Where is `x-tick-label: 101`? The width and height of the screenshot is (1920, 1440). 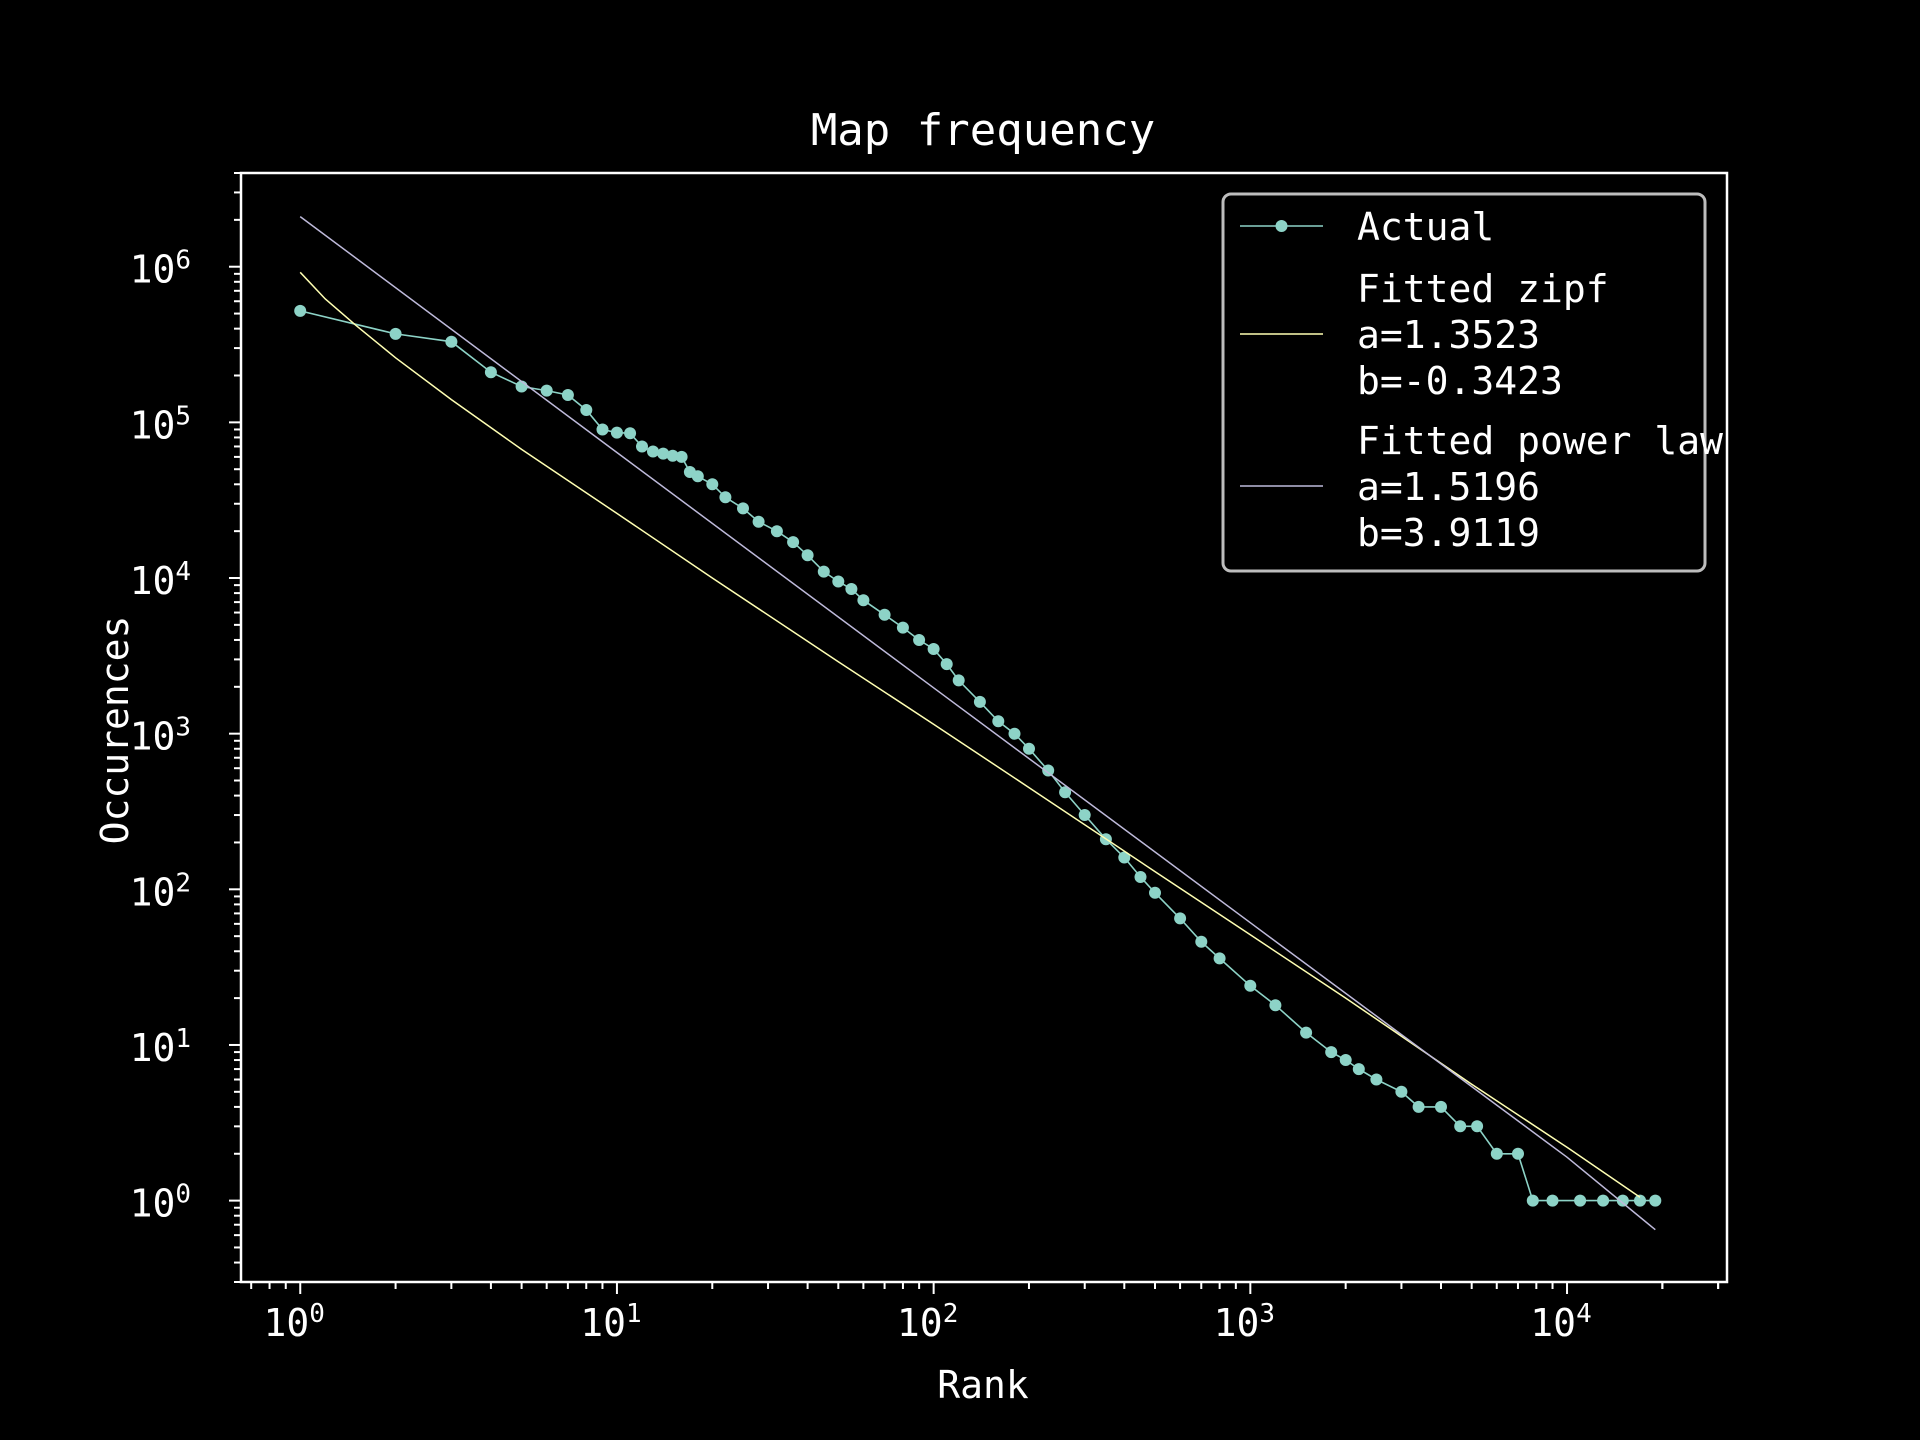 x-tick-label: 101 is located at coordinates (610, 1322).